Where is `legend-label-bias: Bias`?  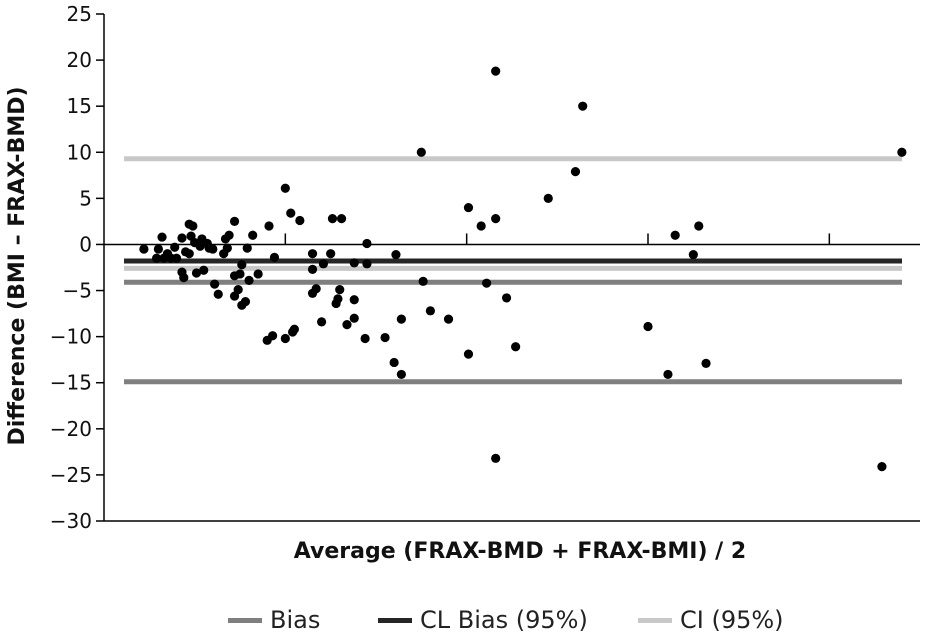
legend-label-bias: Bias is located at coordinates (295, 620).